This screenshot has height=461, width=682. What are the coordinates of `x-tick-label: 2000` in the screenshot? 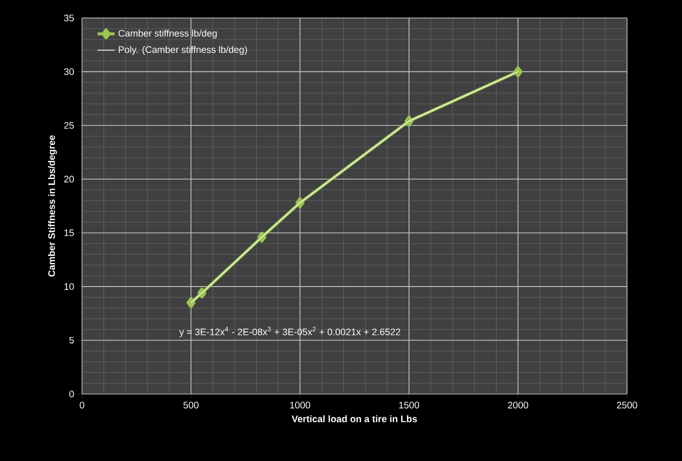 It's located at (518, 405).